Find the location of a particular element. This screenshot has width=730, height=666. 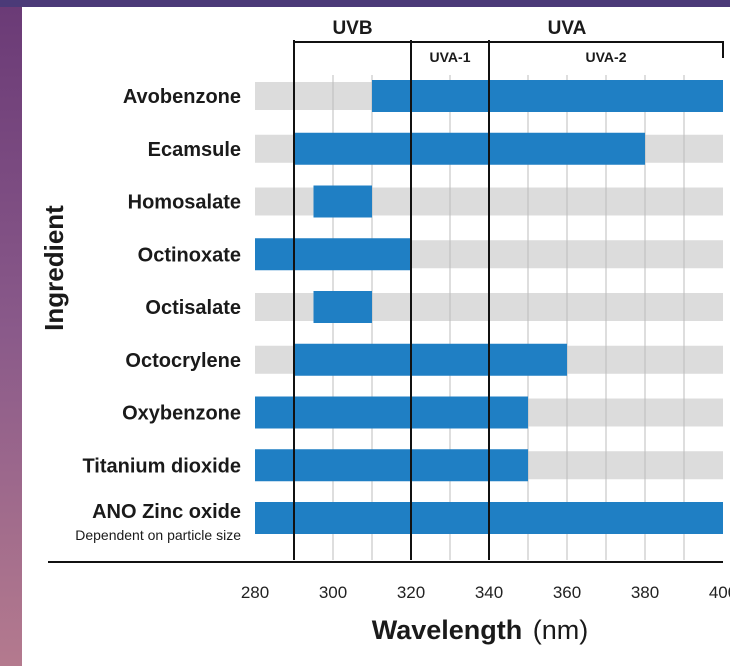

bar-titanium-dioxide is located at coordinates (391, 465).